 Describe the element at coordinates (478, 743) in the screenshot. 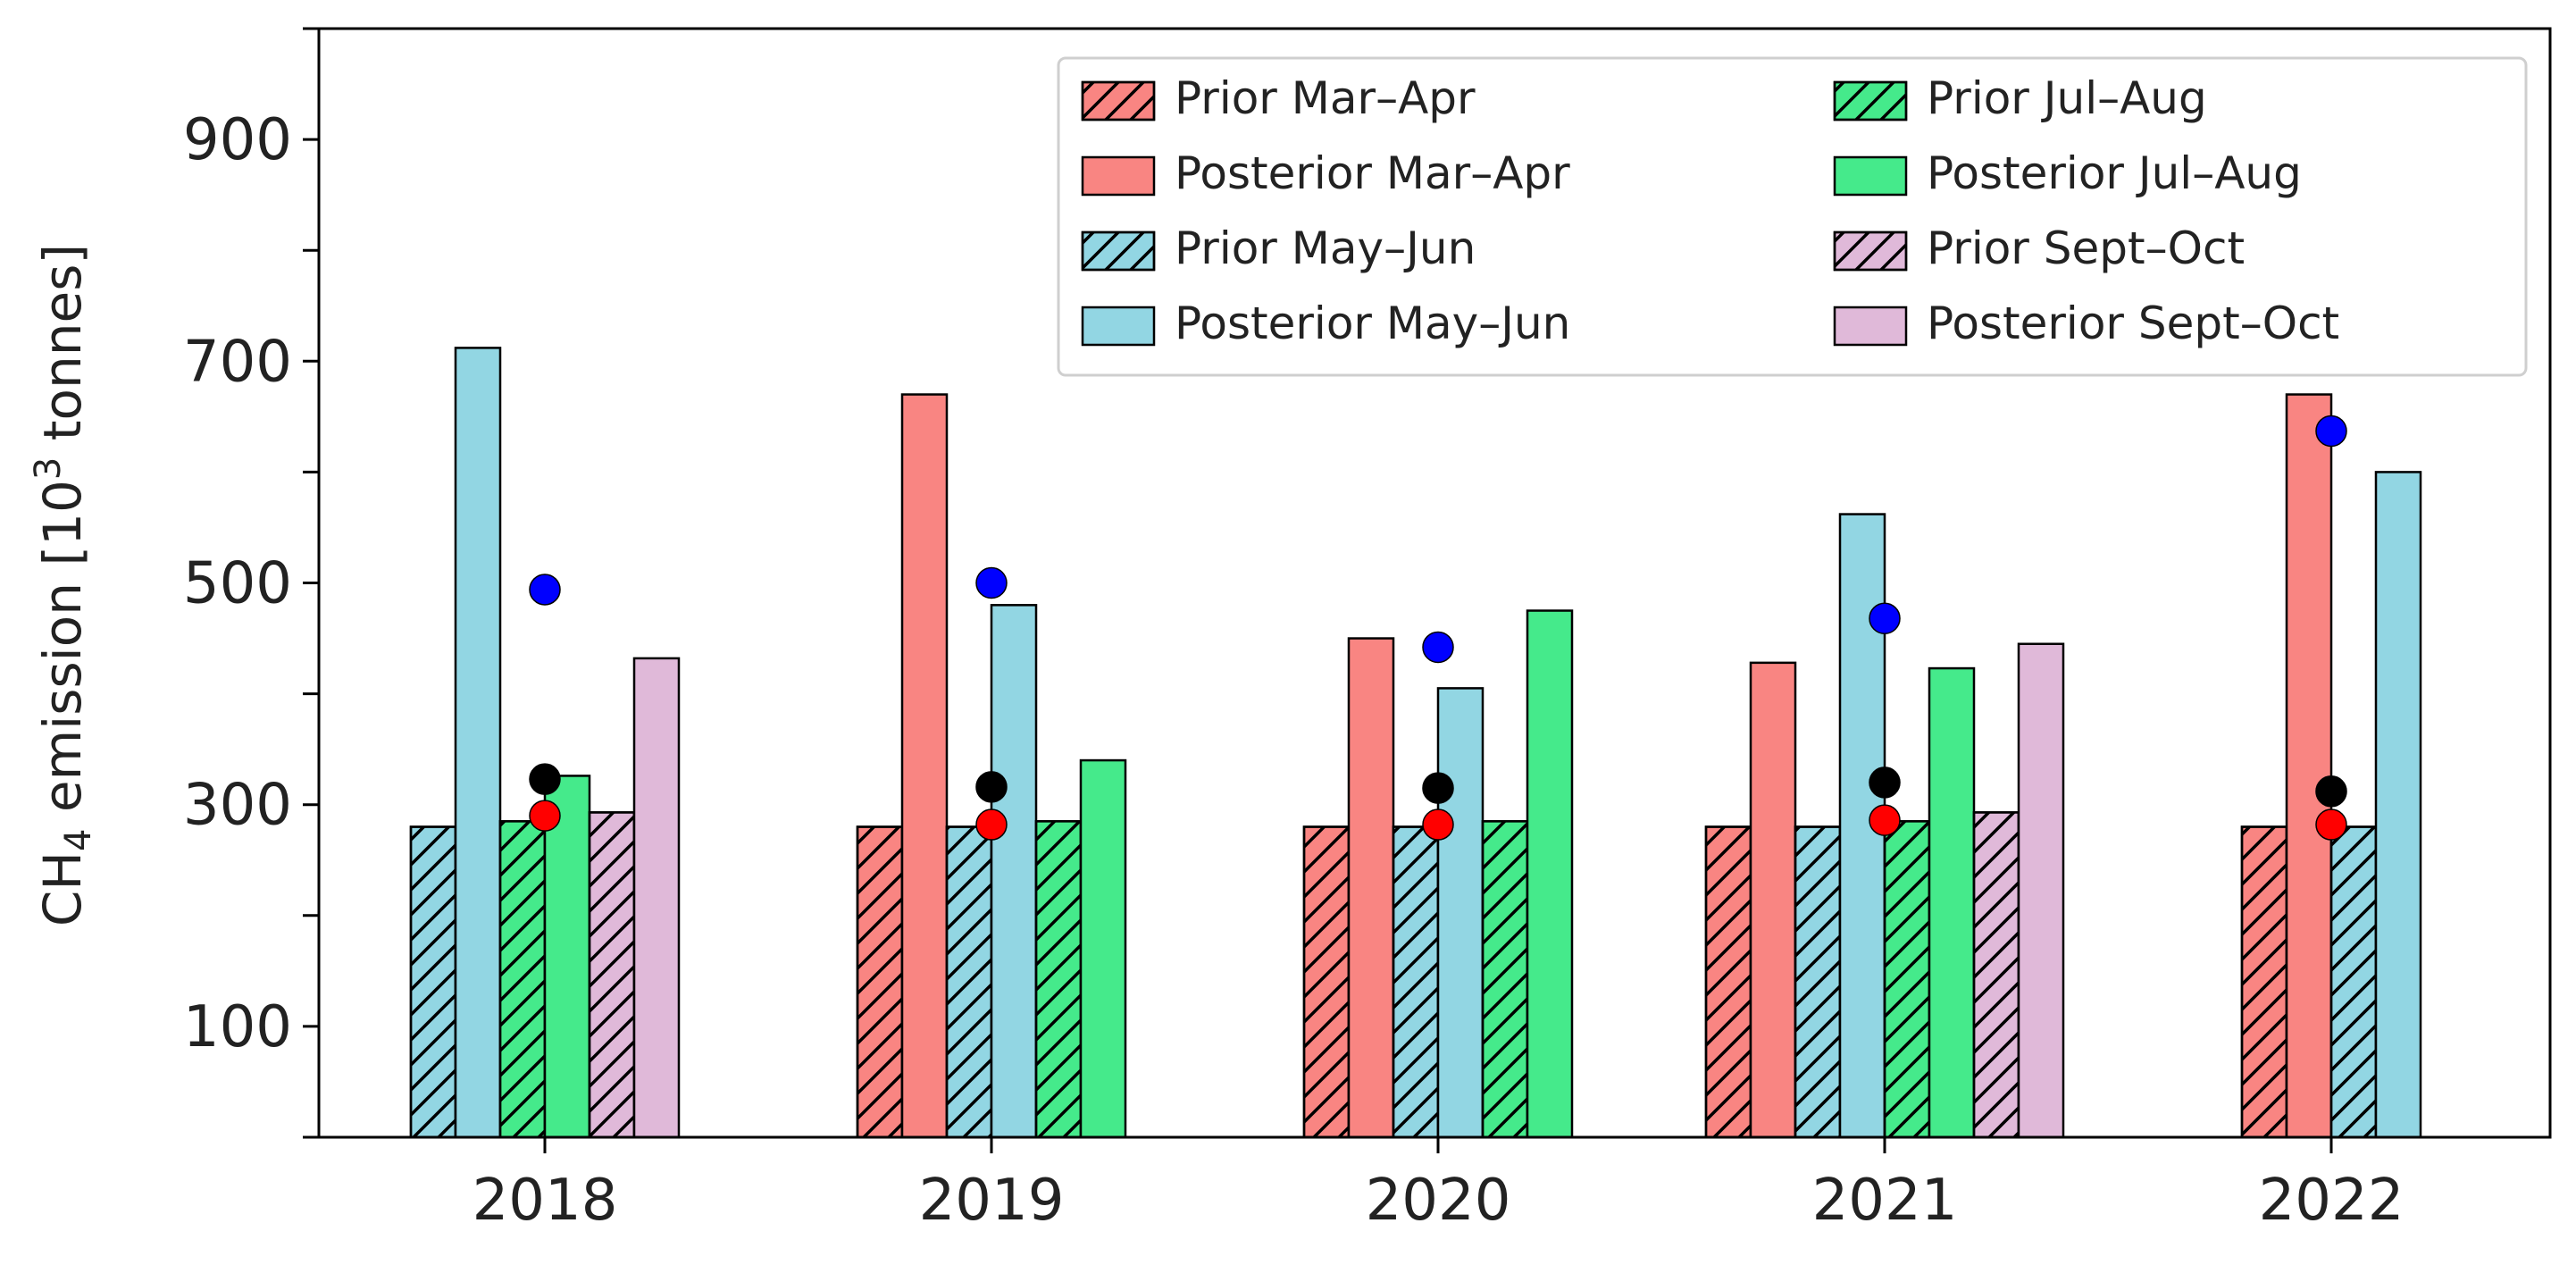

I see `bar-posterior-may-jun-2018` at that location.